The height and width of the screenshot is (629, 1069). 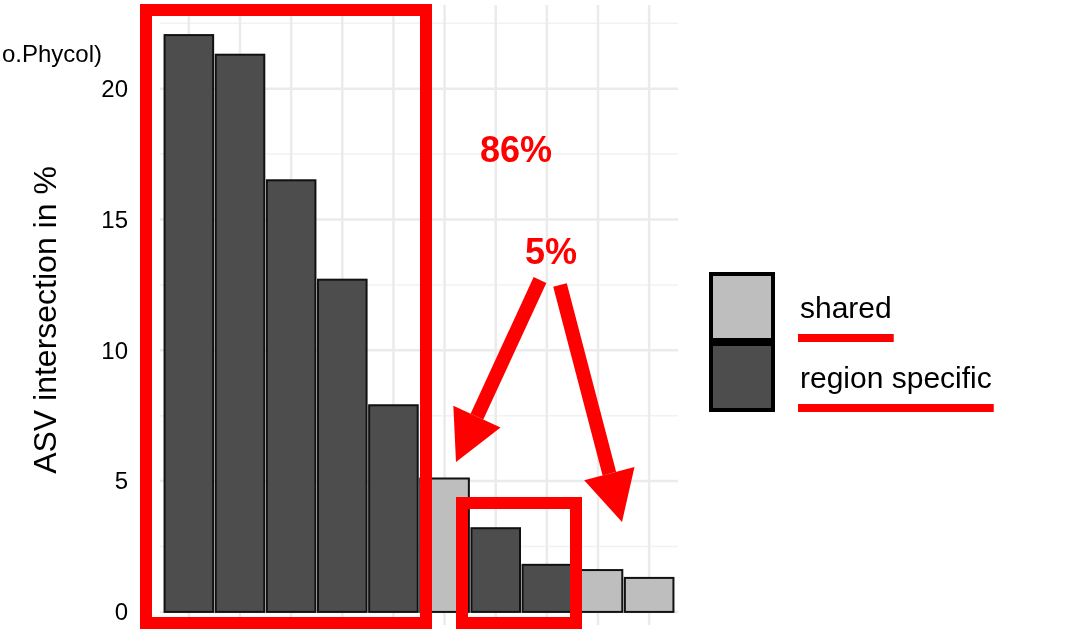 What do you see at coordinates (516, 149) in the screenshot?
I see `annotation: 86%` at bounding box center [516, 149].